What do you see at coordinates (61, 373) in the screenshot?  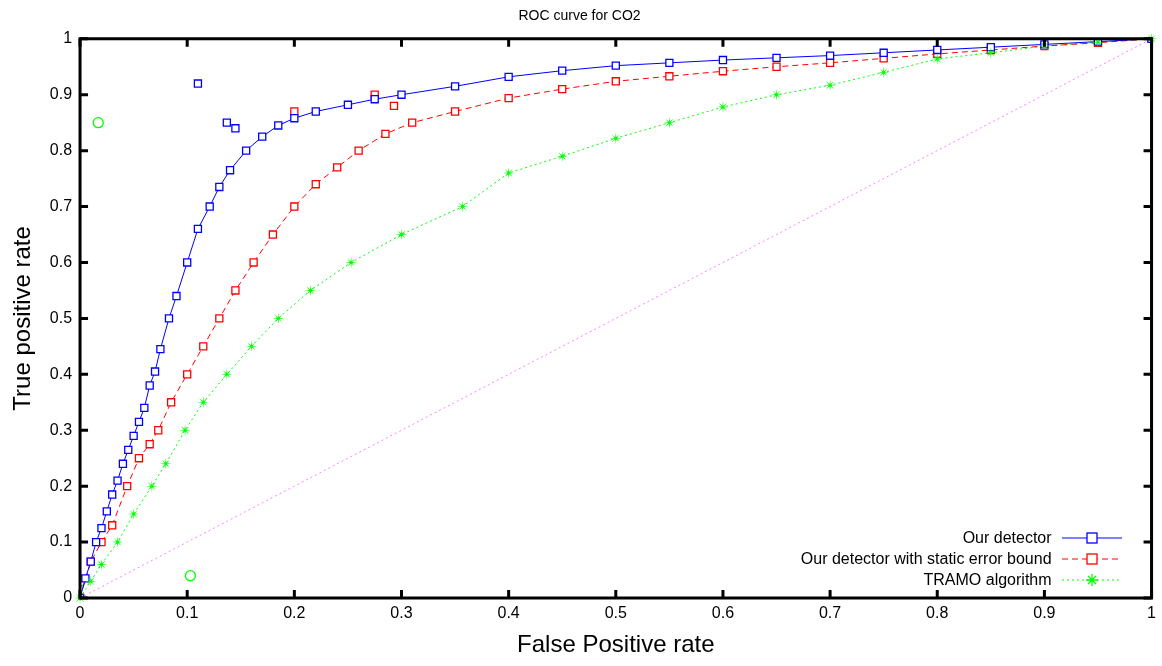 I see `y-tick-label: 0.4` at bounding box center [61, 373].